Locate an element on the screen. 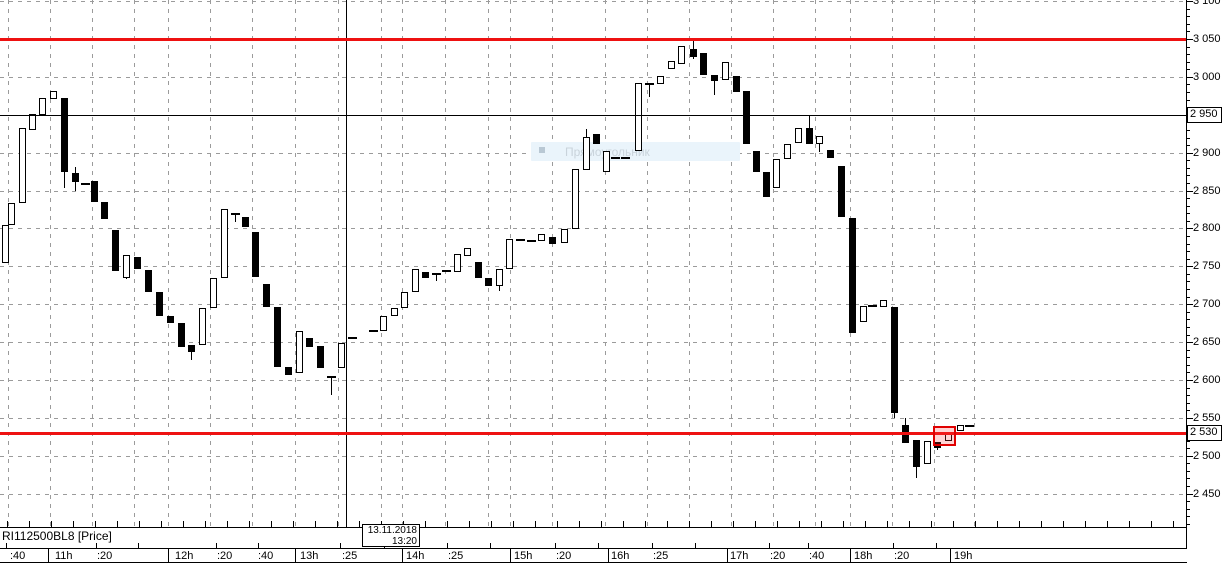  time-label: 12h is located at coordinates (184, 556).